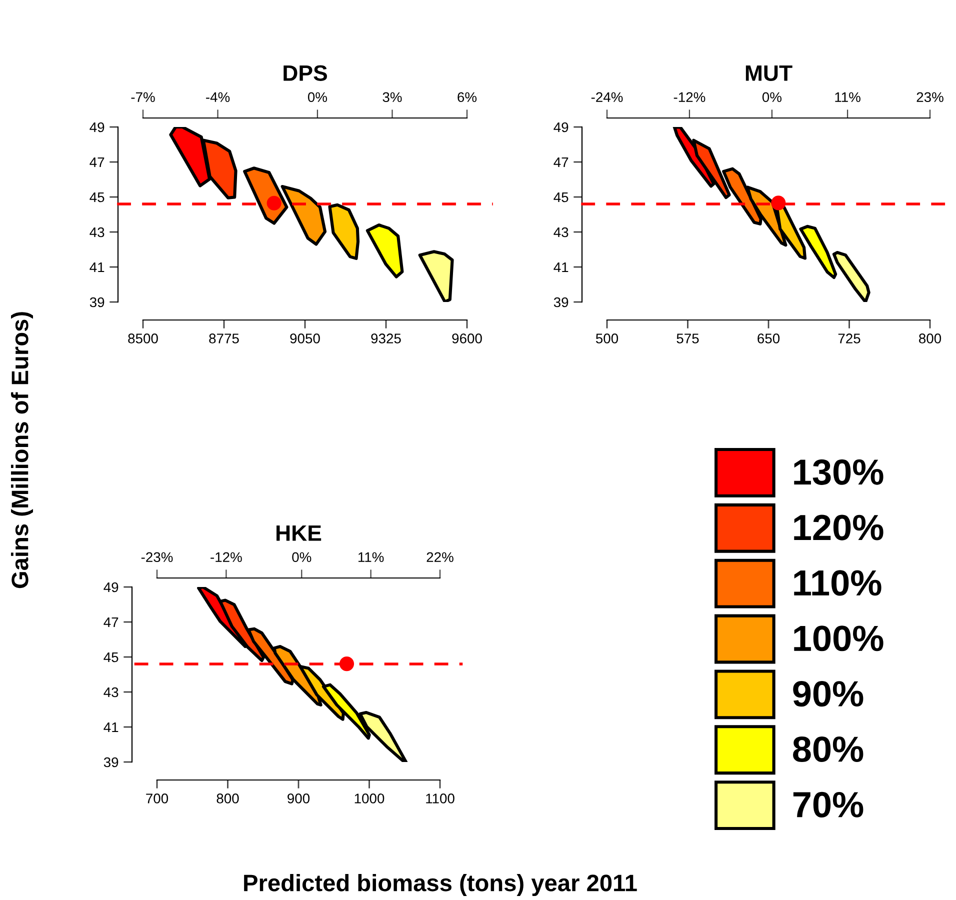 The image size is (956, 900). I want to click on chart-title: HKE, so click(299, 533).